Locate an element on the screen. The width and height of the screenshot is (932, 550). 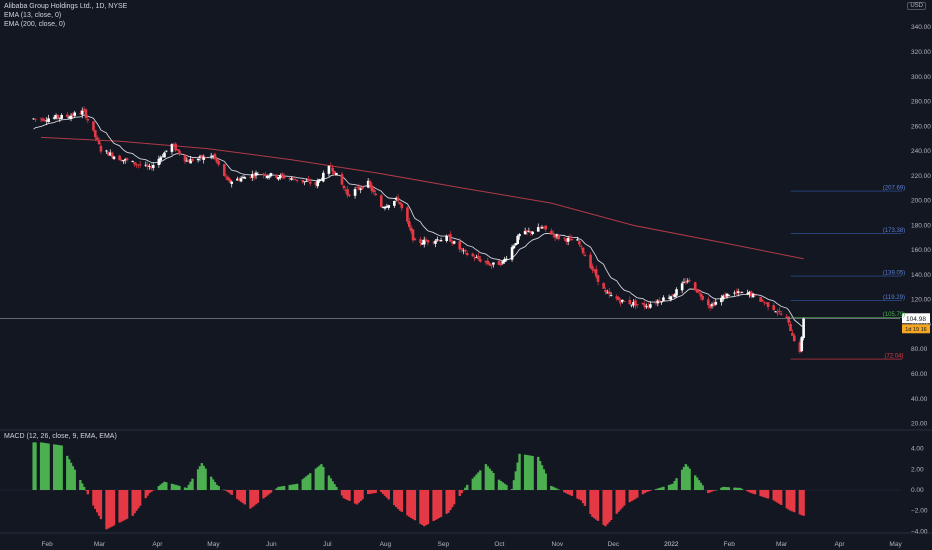
symbol-title: Alibaba Group Holdings Ltd., 1D, NYSE is located at coordinates (66, 6).